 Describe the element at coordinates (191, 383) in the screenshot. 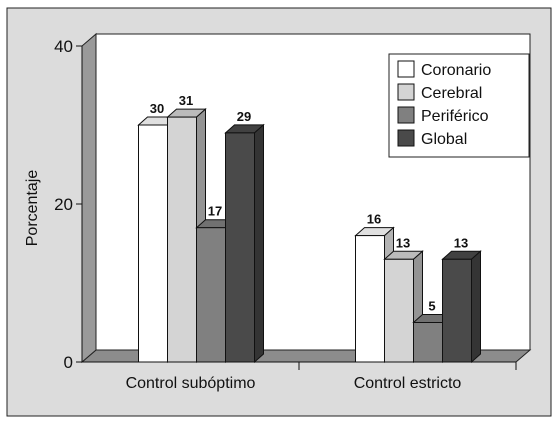

I see `x-tick-label: Control subóptimo` at that location.